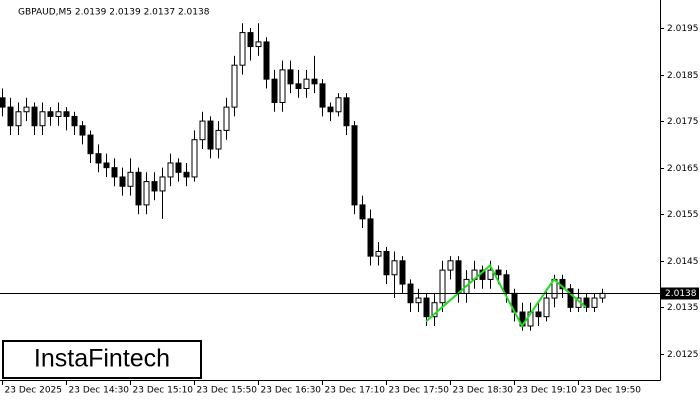 The width and height of the screenshot is (700, 400). What do you see at coordinates (163, 391) in the screenshot?
I see `x-tick-label: 23 Dec 15:10` at bounding box center [163, 391].